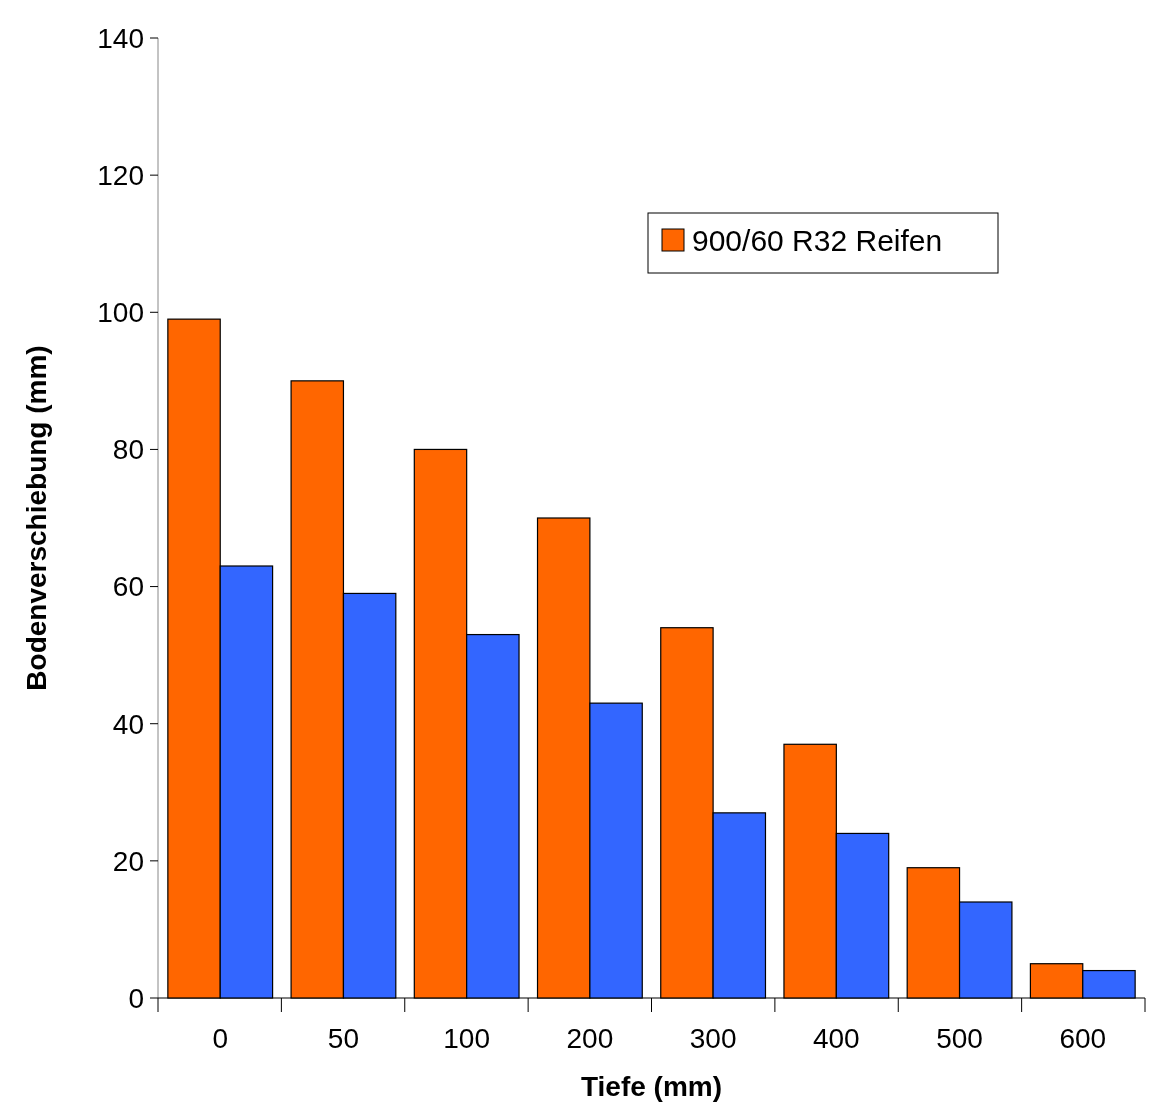  What do you see at coordinates (651, 1086) in the screenshot?
I see `x-axis-title: Tiefe (mm)` at bounding box center [651, 1086].